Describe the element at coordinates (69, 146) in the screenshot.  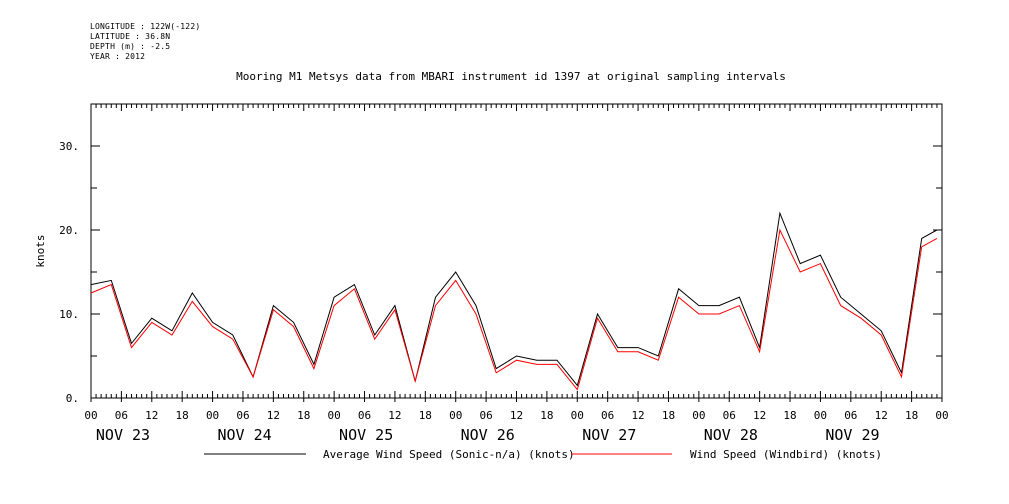
I see `y-tick-label: 30.` at that location.